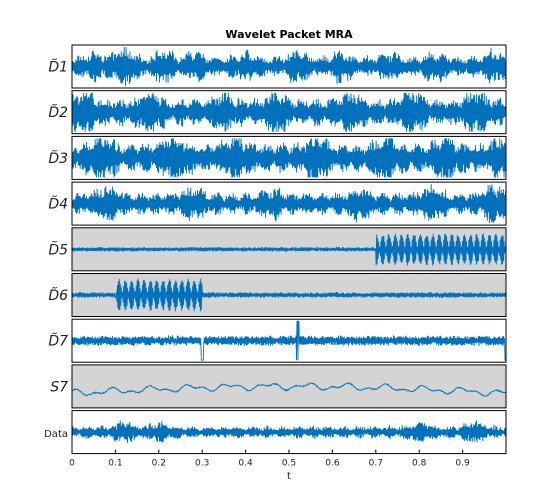 This screenshot has height=500, width=560. What do you see at coordinates (202, 464) in the screenshot?
I see `x-tick-label: 0.3` at bounding box center [202, 464].